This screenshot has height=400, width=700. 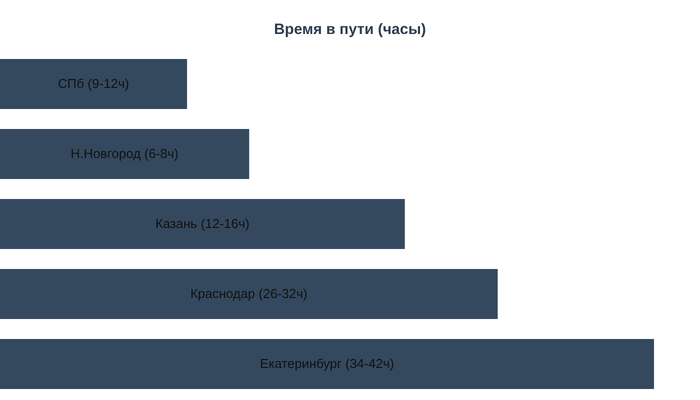 I want to click on y-tick-label: Казань (12-16ч), so click(x=202, y=223).